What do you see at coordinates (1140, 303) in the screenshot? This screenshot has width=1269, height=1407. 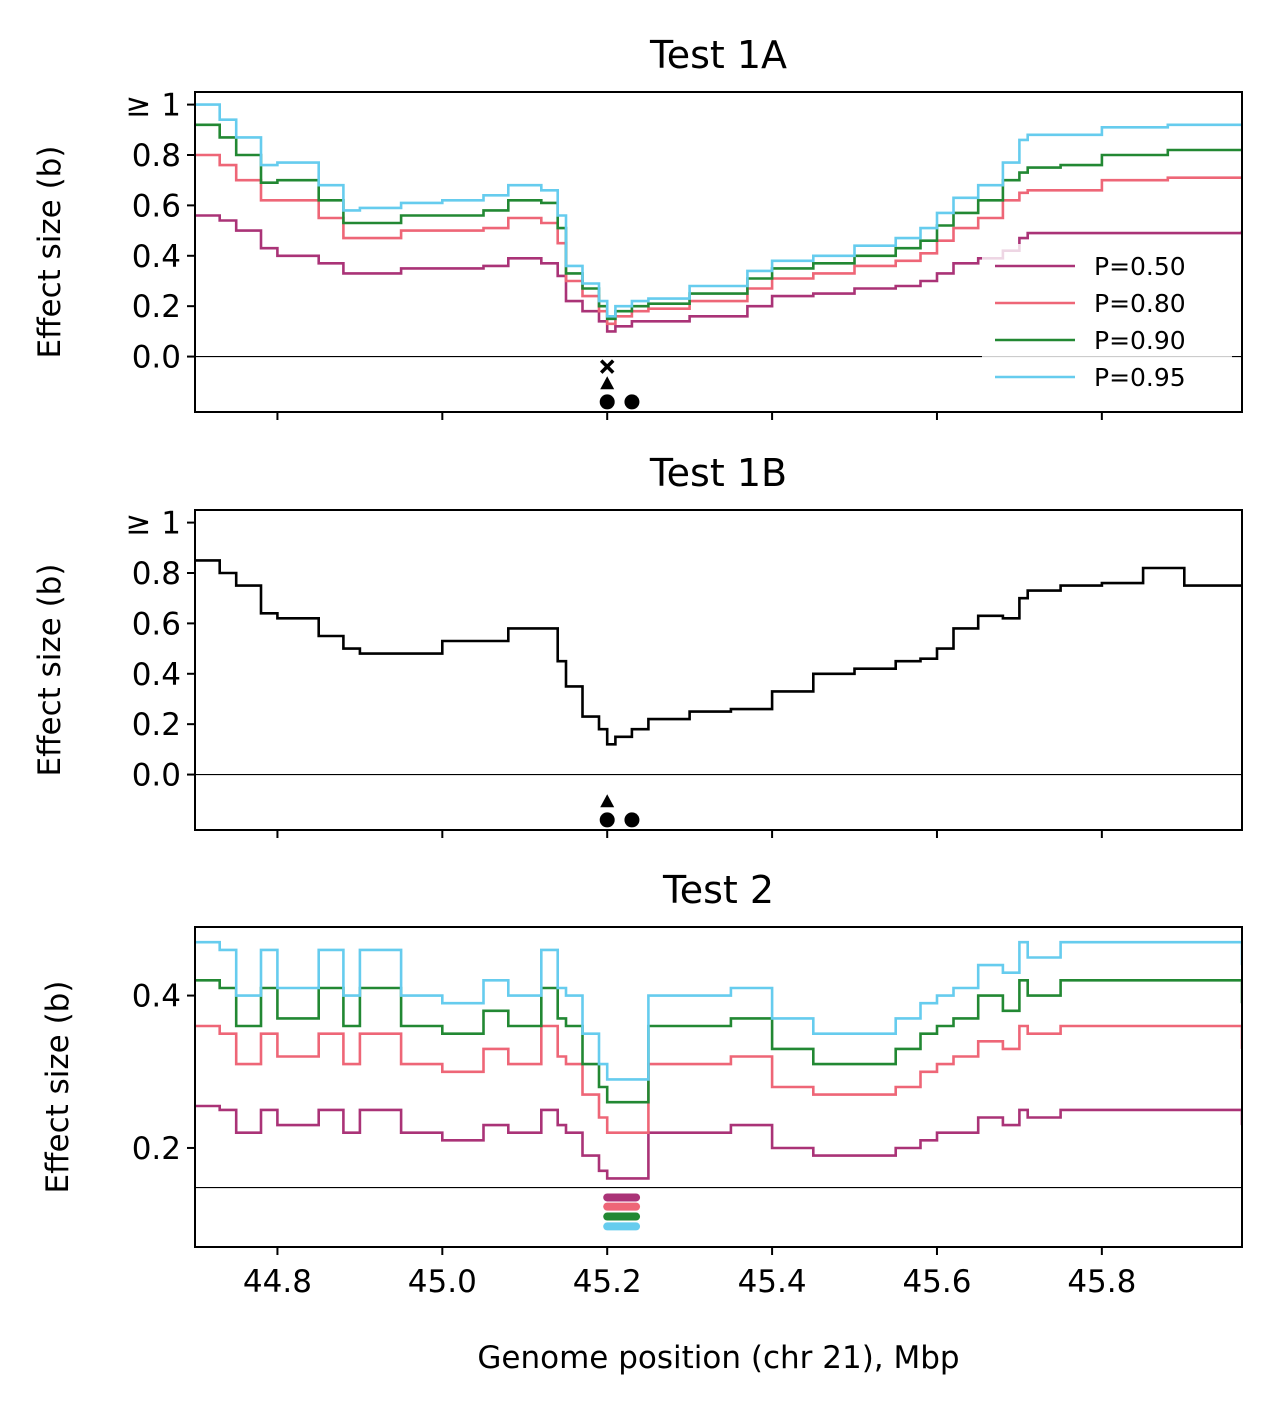 I see `legend-label: P=0.80` at bounding box center [1140, 303].